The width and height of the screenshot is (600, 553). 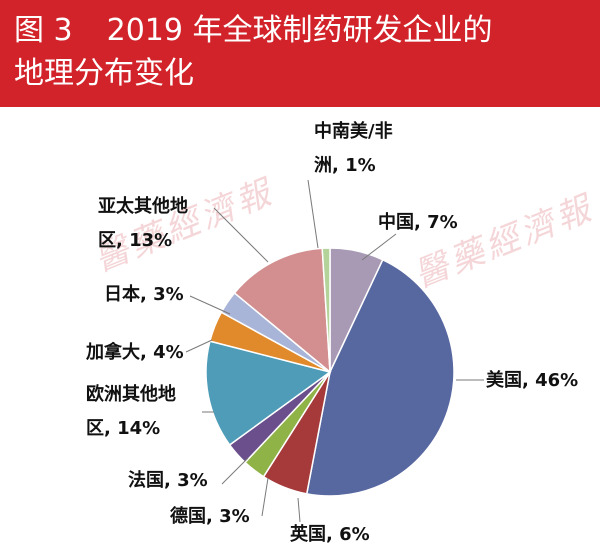 What do you see at coordinates (168, 480) in the screenshot?
I see `slice-label-4-line-0: 法国, 3%` at bounding box center [168, 480].